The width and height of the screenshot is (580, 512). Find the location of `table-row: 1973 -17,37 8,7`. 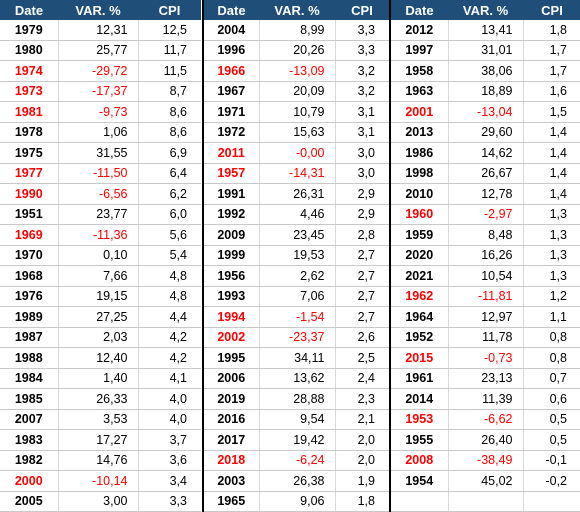

table-row: 1973 -17,37 8,7 is located at coordinates (100, 91).